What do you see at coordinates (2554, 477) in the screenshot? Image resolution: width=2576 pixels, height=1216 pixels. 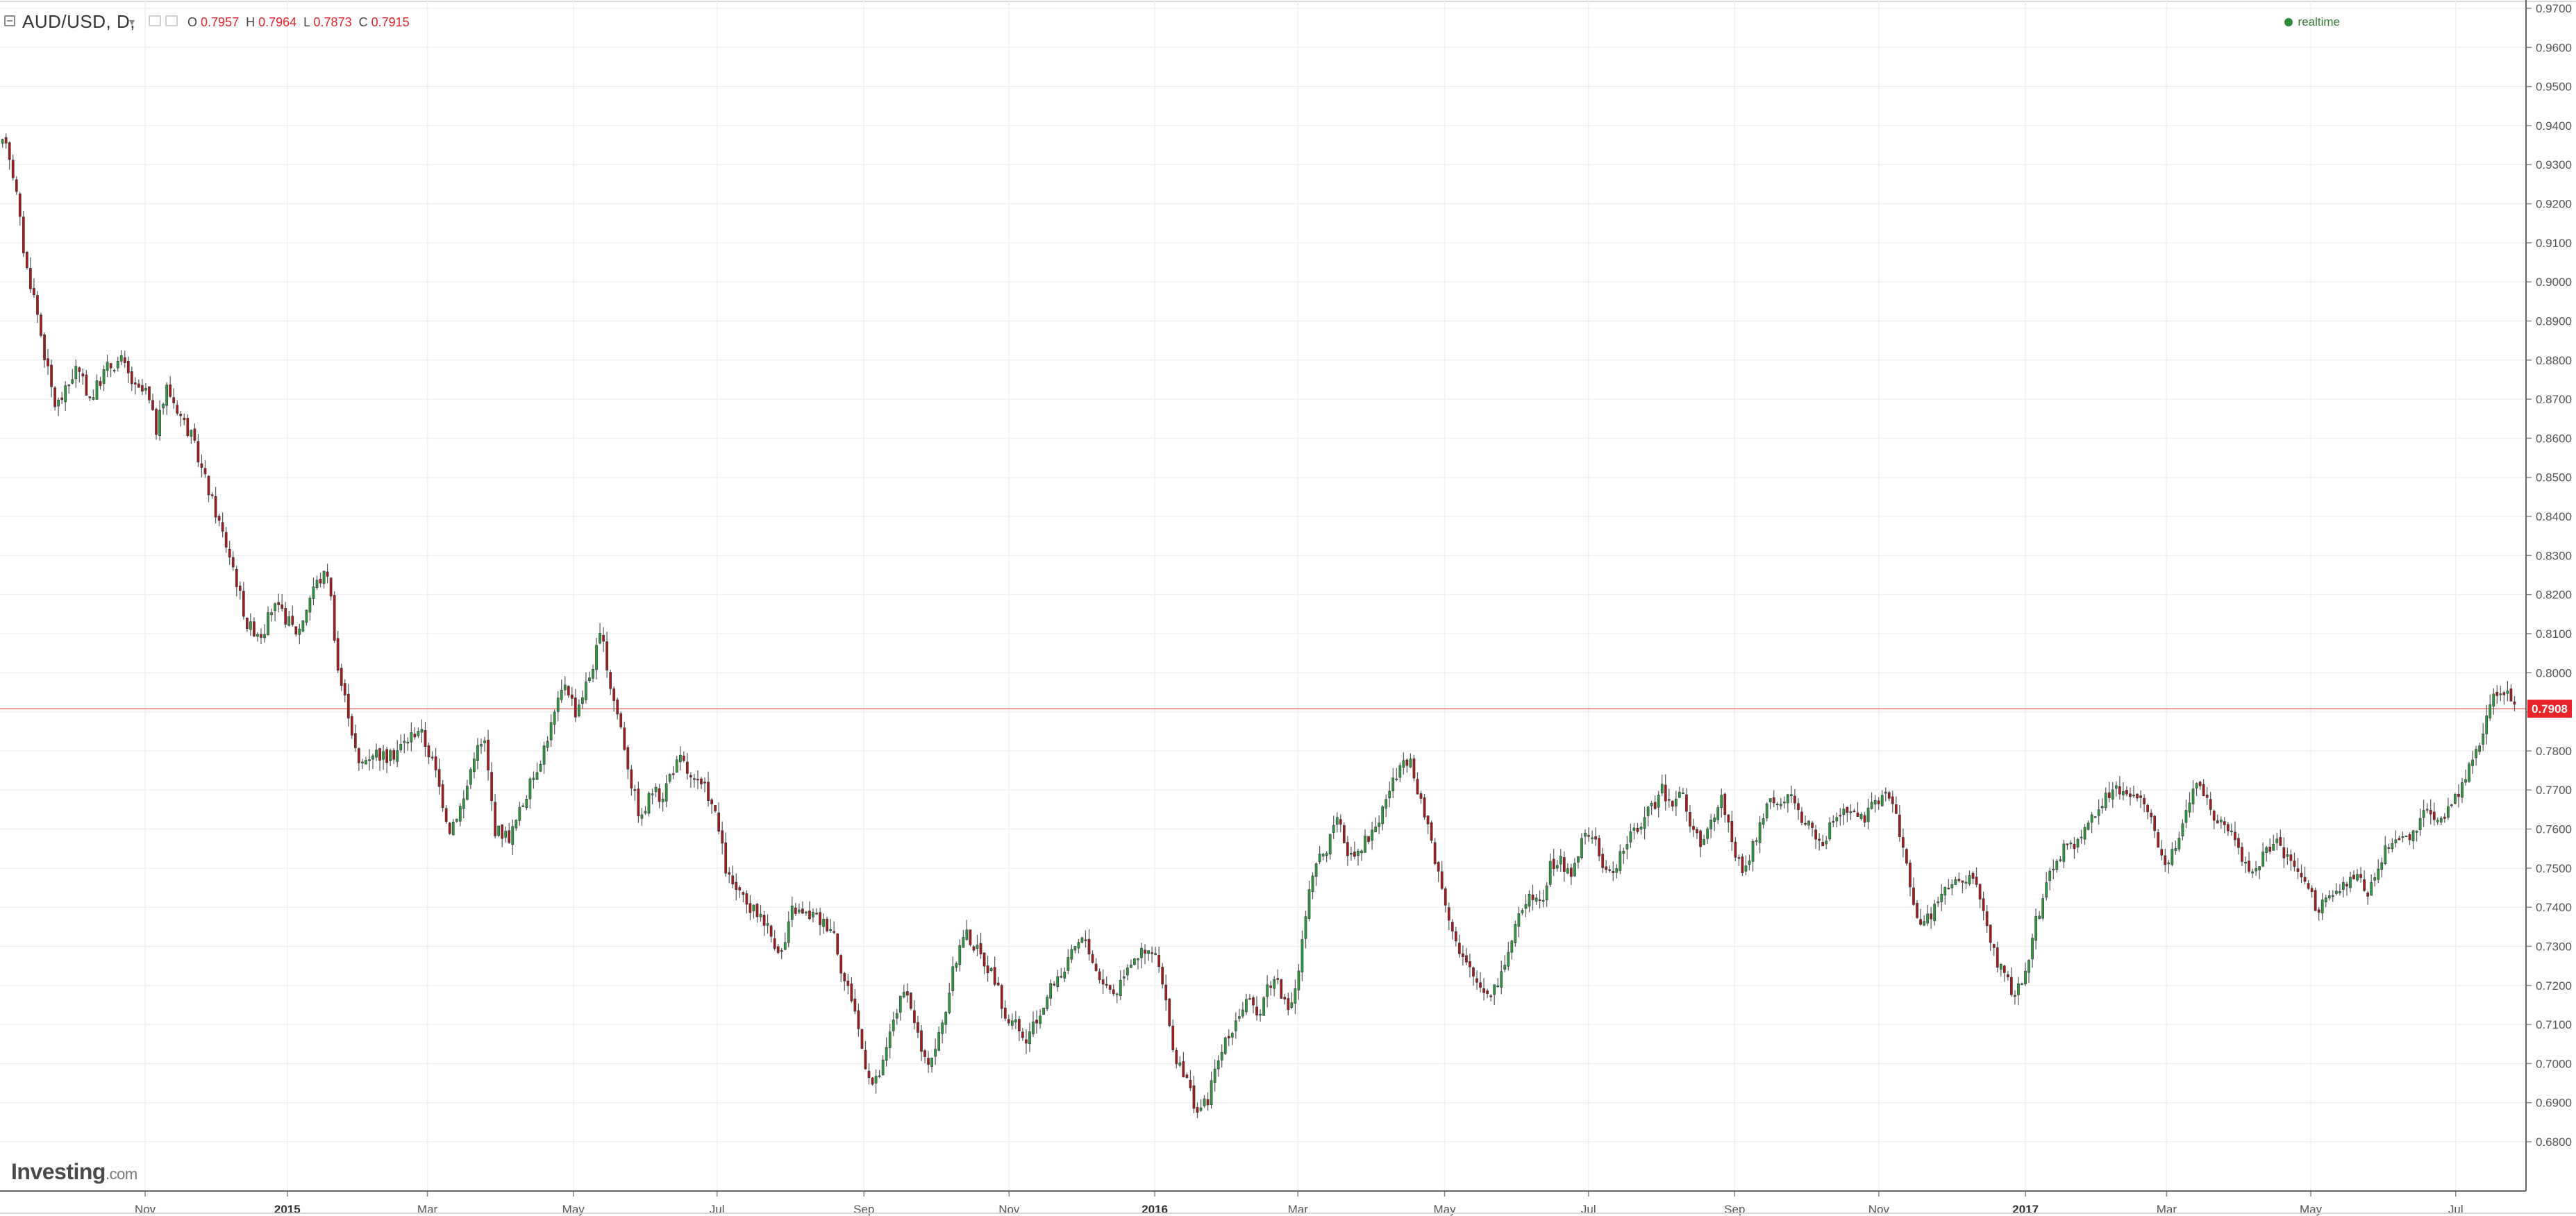 I see `y-tick-label: 0.8500` at bounding box center [2554, 477].